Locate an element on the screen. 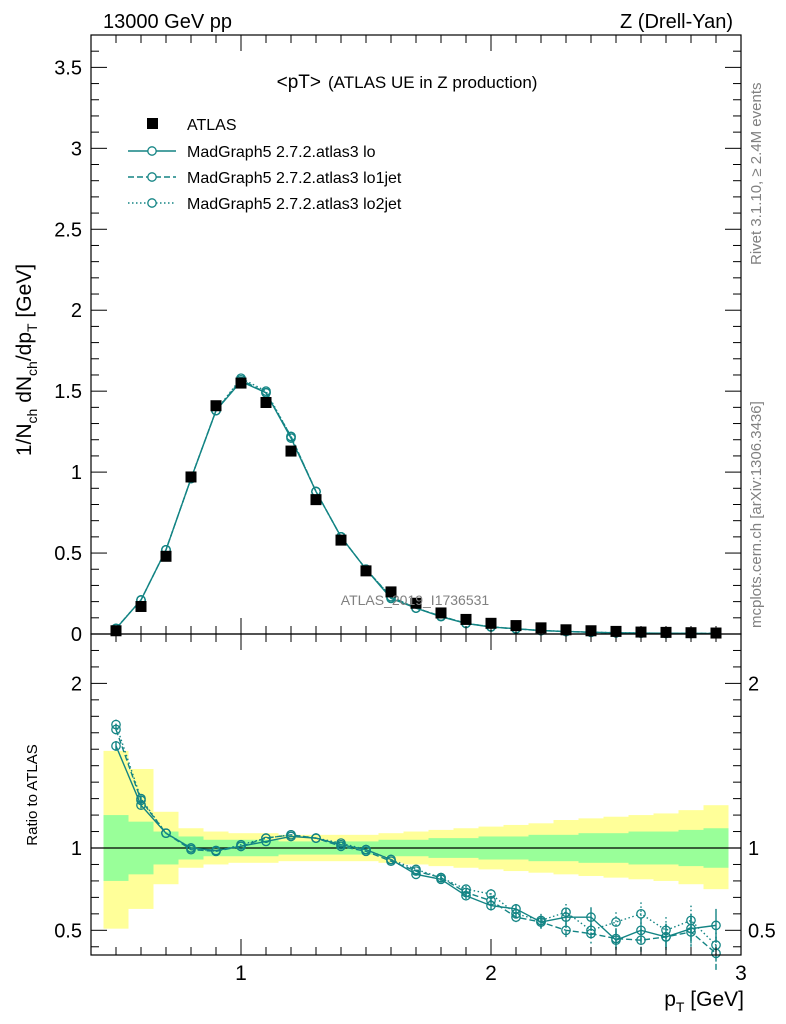  header-left: 13000 GeV pp is located at coordinates (167, 22).